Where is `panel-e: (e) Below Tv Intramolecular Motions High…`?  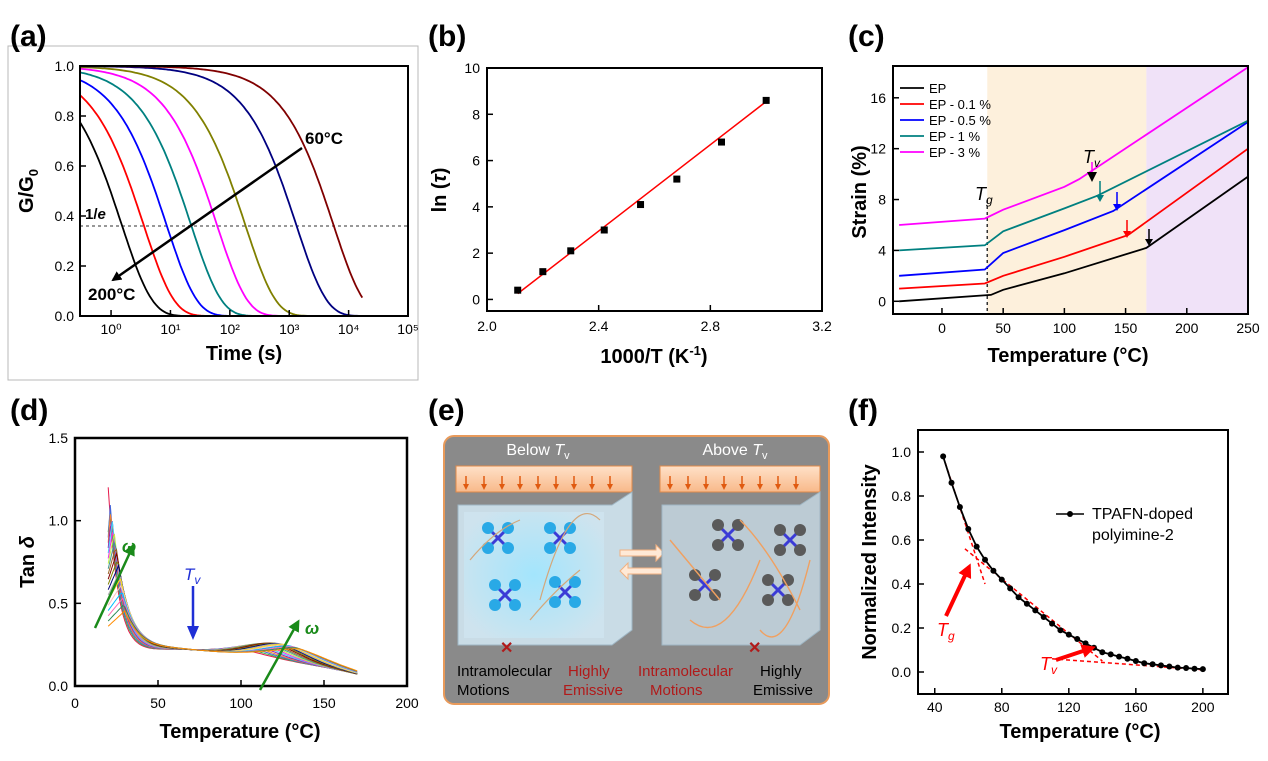
panel-e: (e) Below Tv Intramolecular Motions High… is located at coordinates (629, 549).